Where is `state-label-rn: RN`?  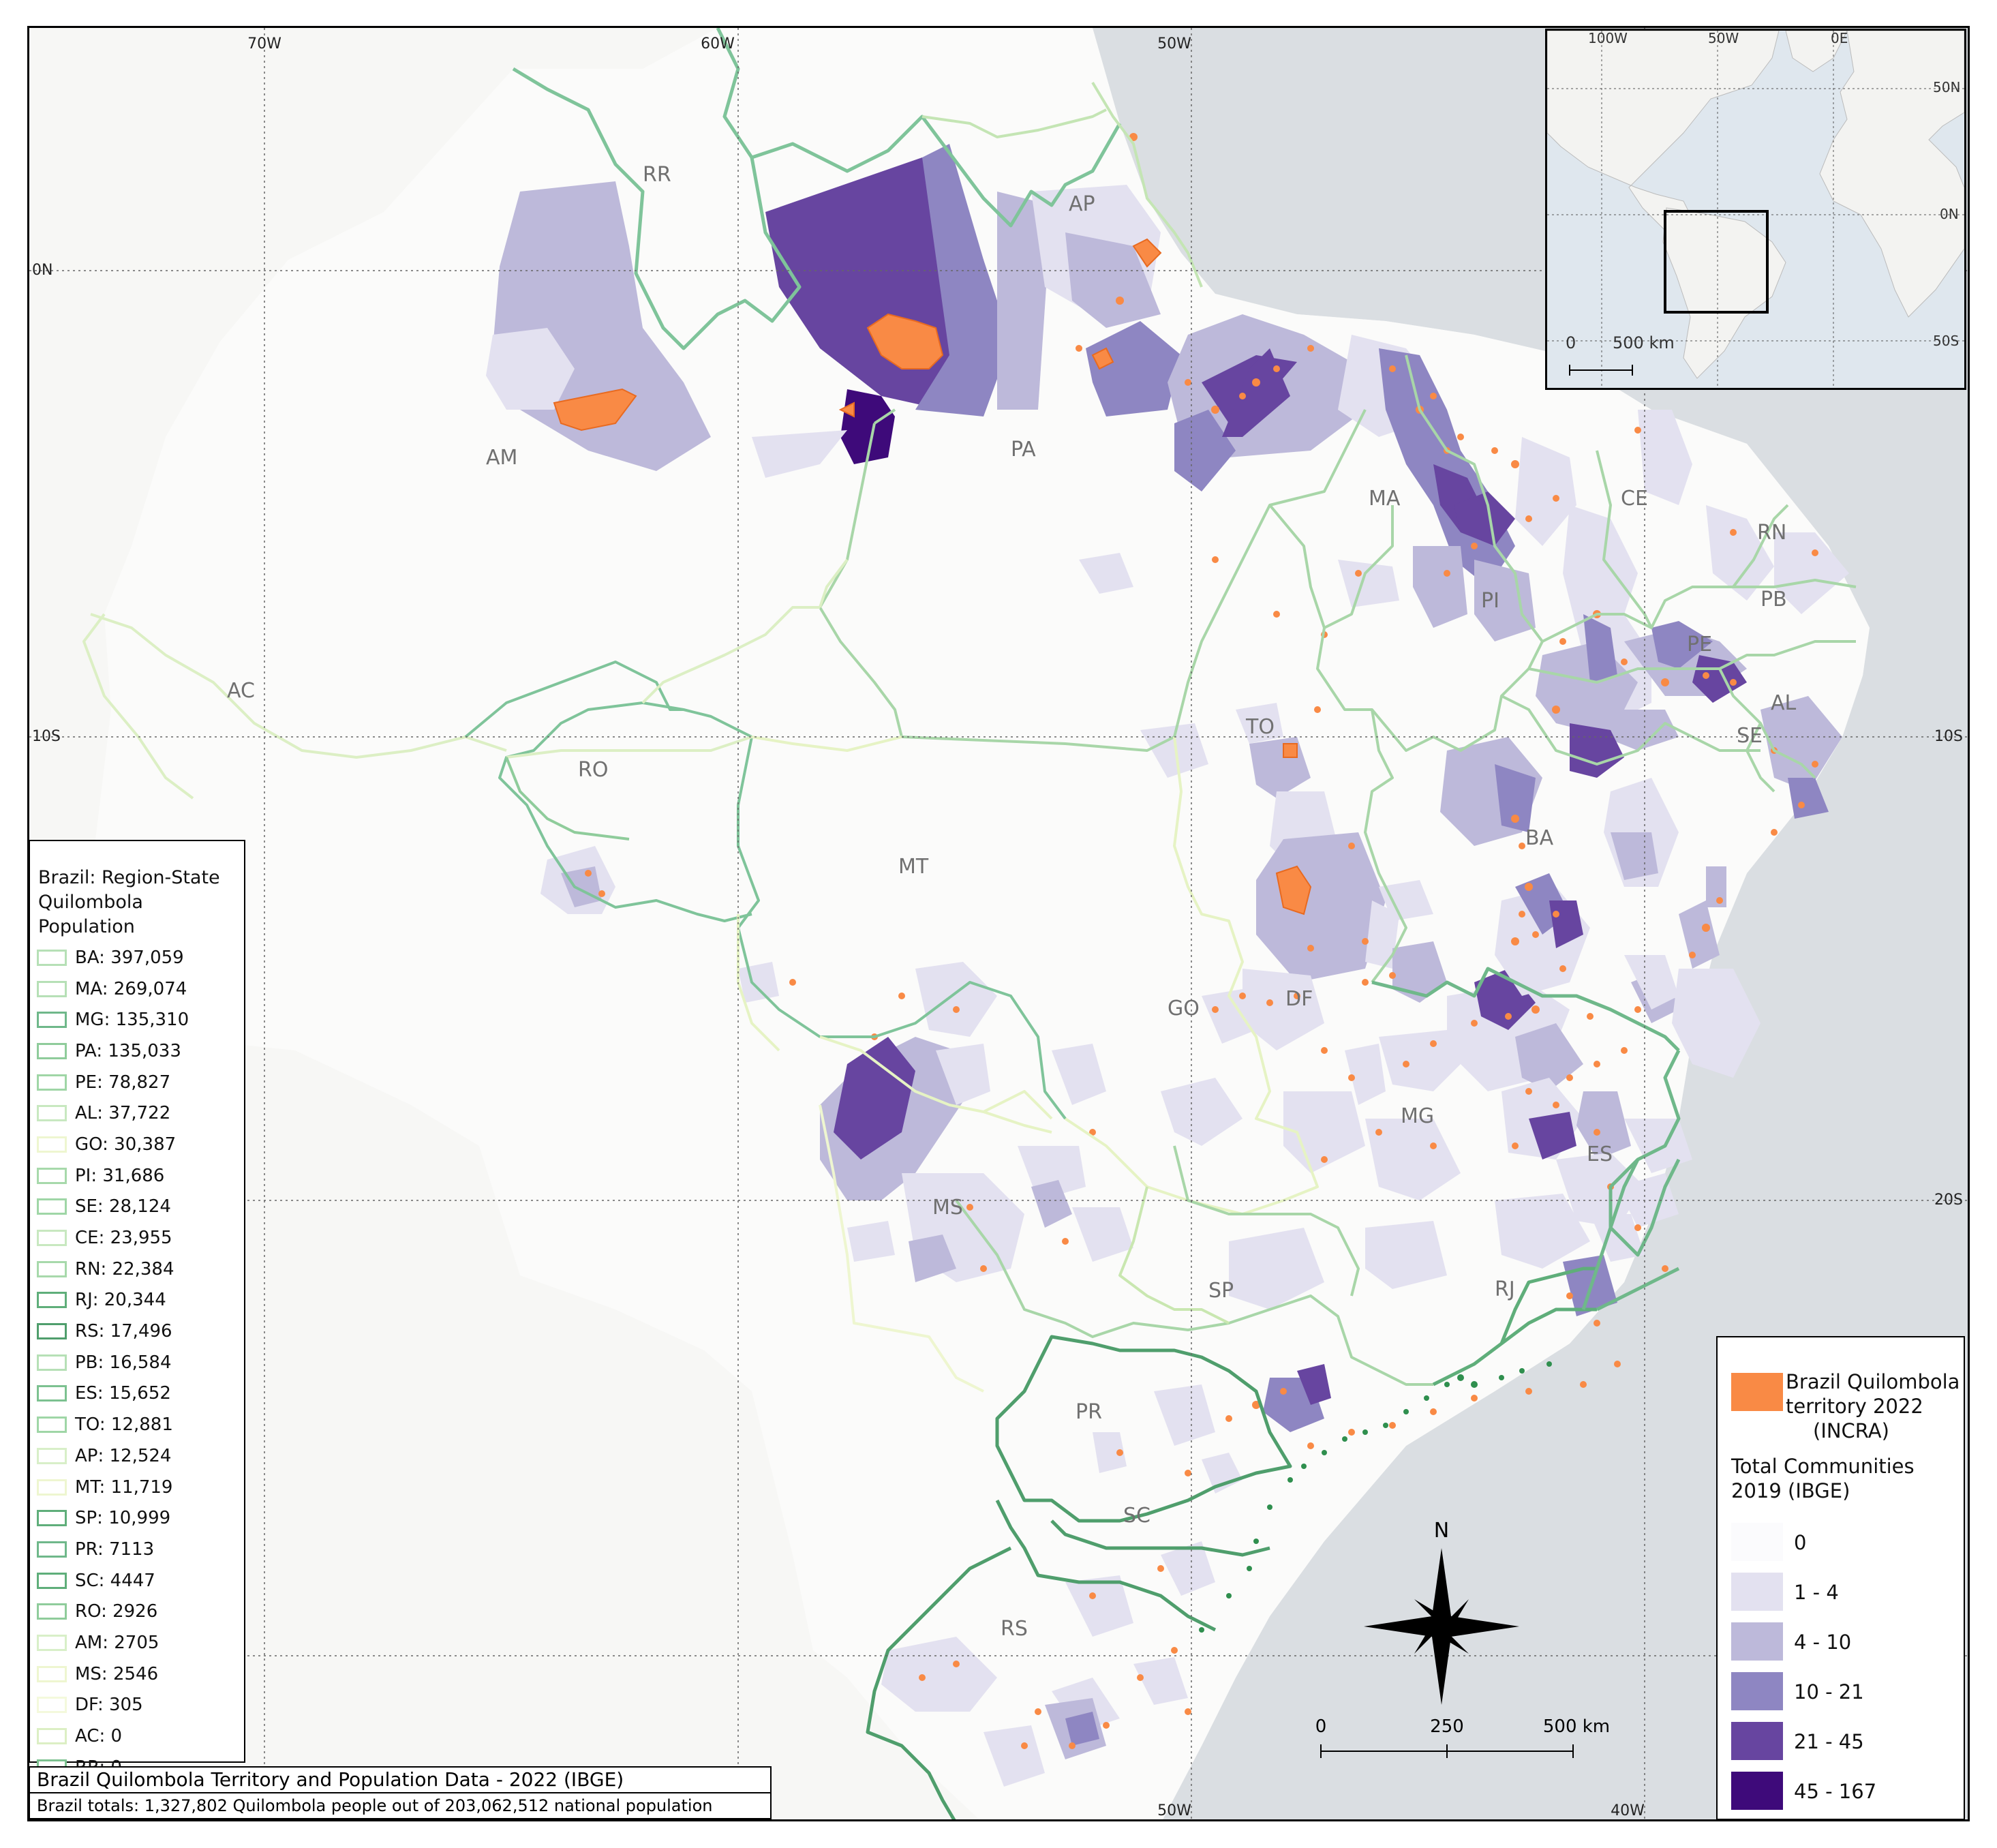 state-label-rn: RN is located at coordinates (1771, 533).